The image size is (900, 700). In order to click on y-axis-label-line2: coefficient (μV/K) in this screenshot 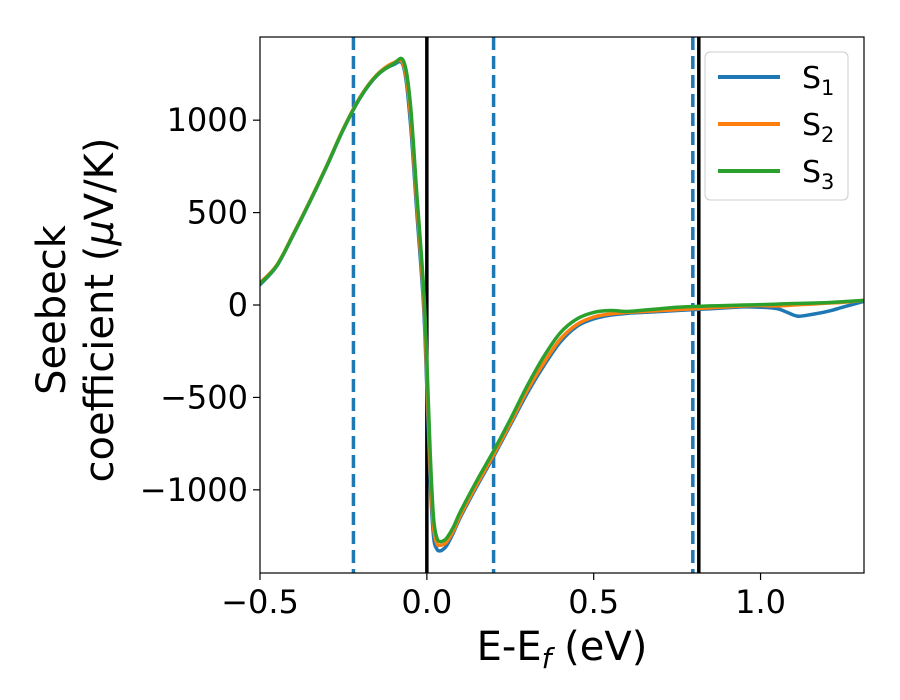, I will do `click(100, 310)`.